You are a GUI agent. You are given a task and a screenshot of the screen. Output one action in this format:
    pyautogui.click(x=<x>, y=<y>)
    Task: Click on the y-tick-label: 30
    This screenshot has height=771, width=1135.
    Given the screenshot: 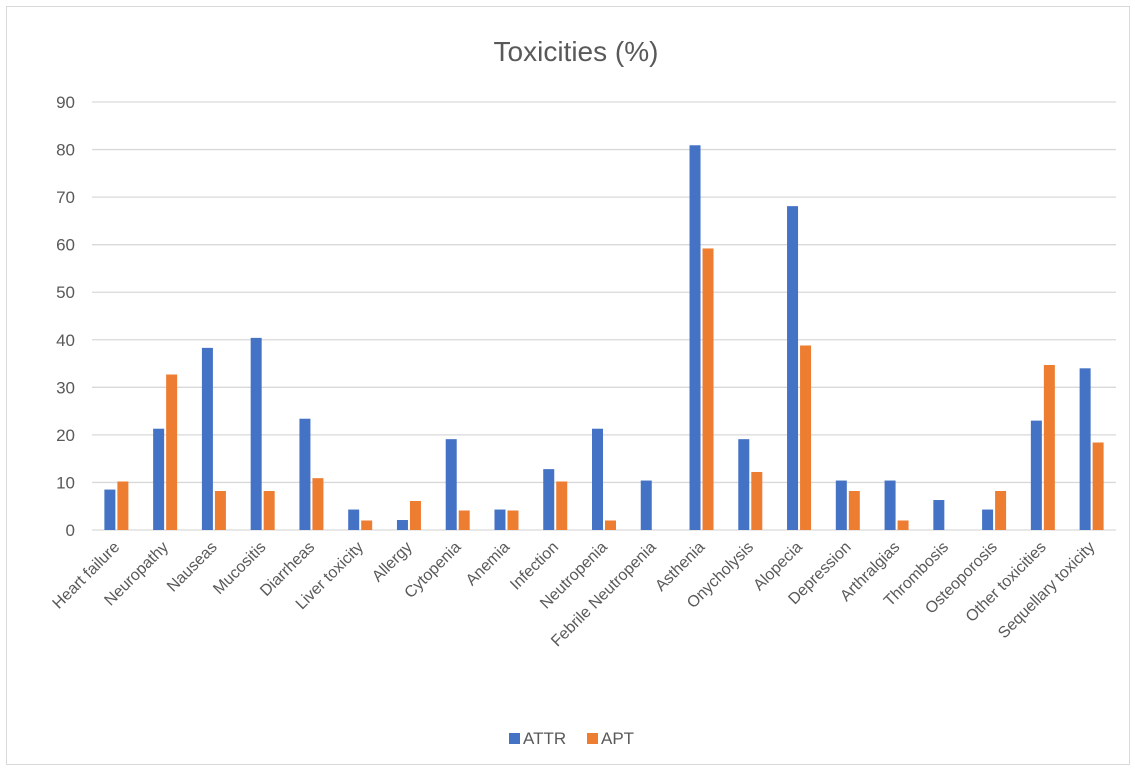 What is the action you would take?
    pyautogui.click(x=65, y=387)
    